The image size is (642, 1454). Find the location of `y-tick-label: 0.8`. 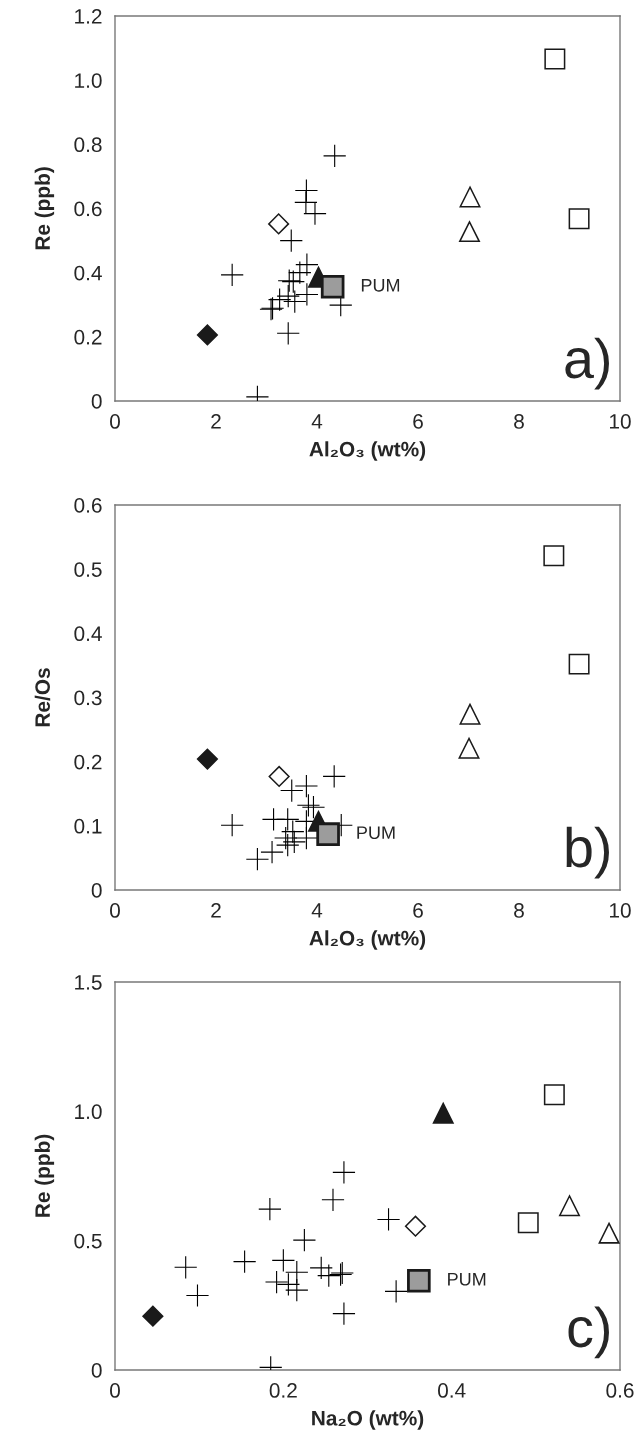

y-tick-label: 0.8 is located at coordinates (88, 145).